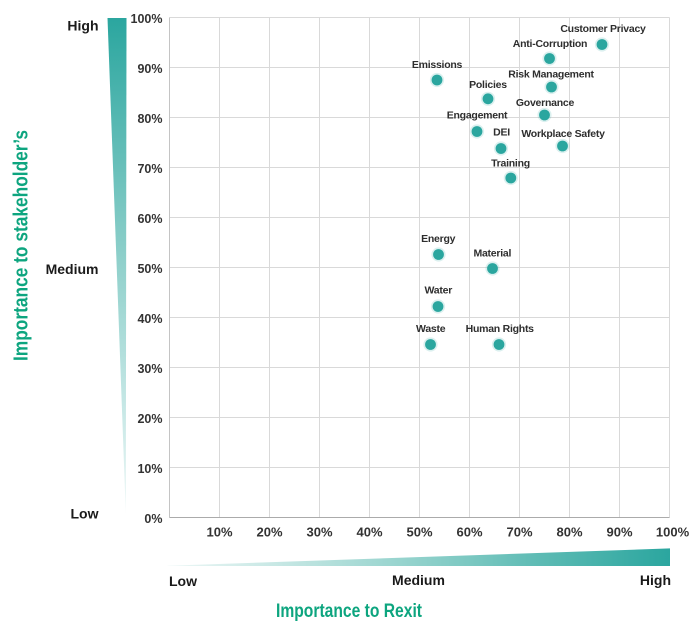  I want to click on svg-text: Human Rights, so click(500, 329).